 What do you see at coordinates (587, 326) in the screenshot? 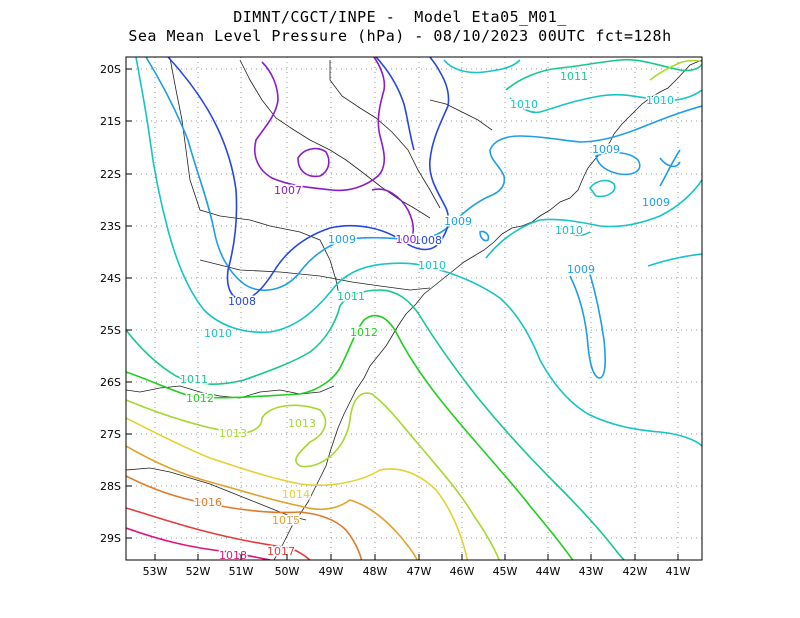
I see `isobar-1009-s` at bounding box center [587, 326].